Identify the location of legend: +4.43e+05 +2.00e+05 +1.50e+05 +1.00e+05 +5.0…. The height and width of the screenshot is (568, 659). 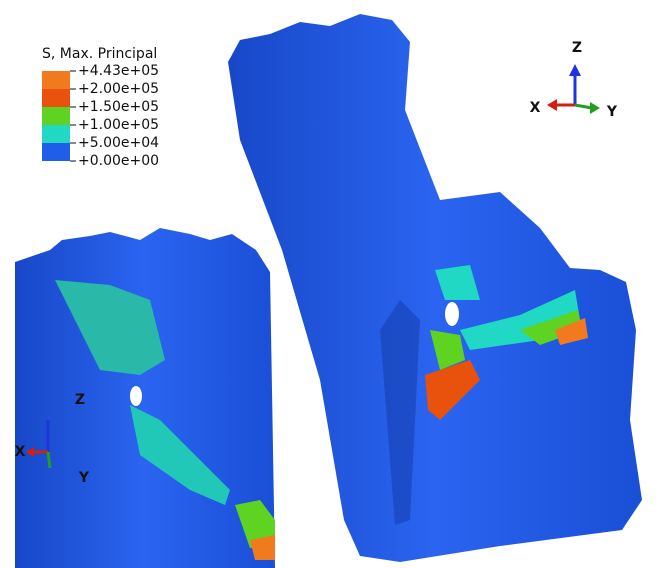
(100, 116).